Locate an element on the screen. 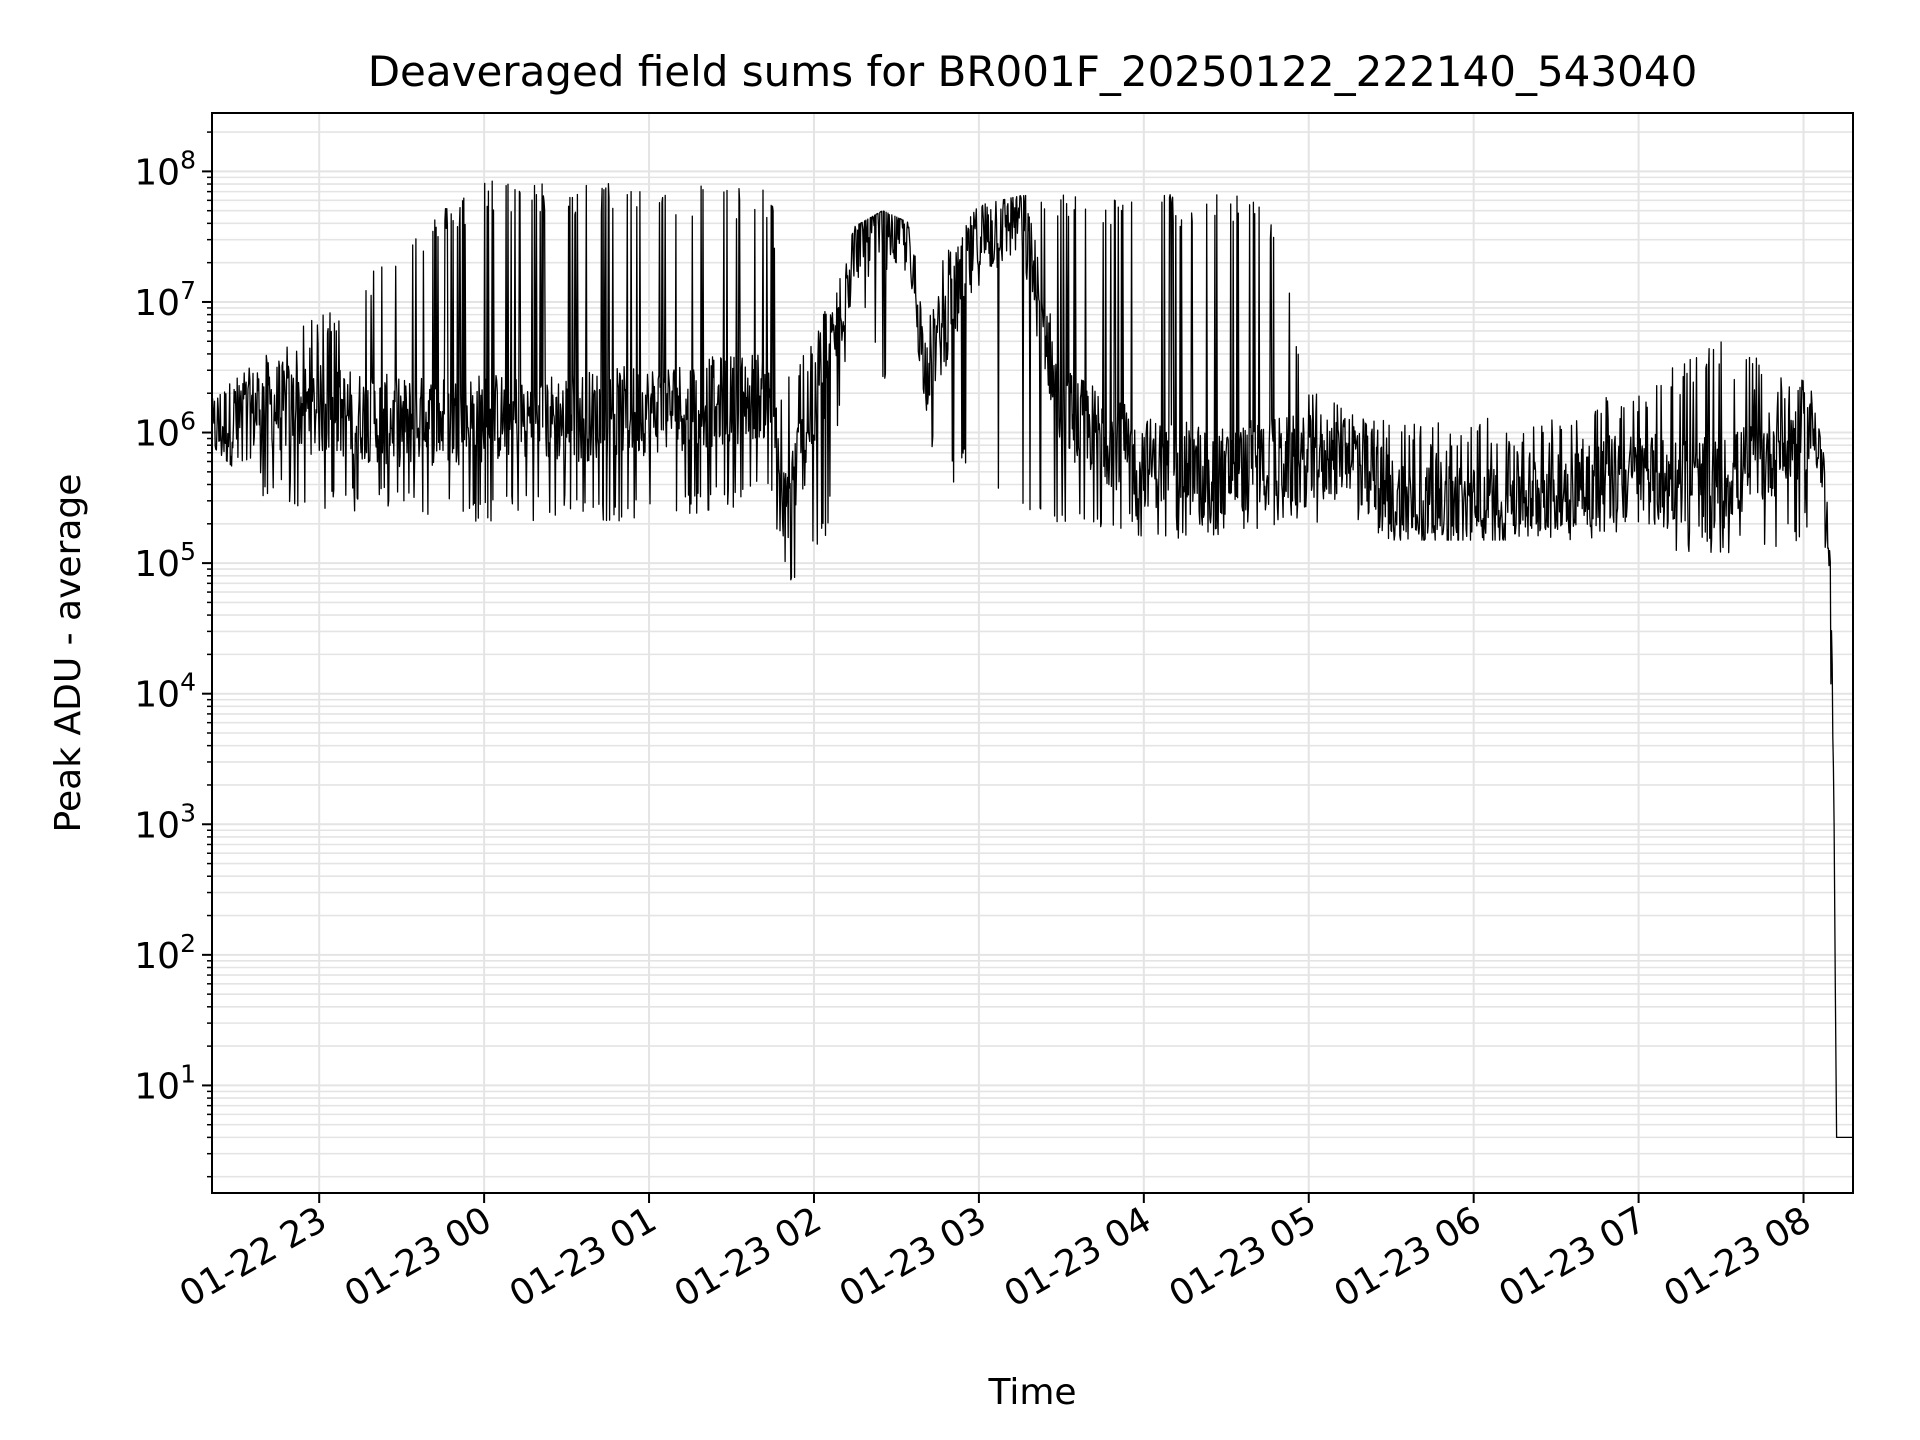  y-tick-label: 10⁴ is located at coordinates (165, 692).